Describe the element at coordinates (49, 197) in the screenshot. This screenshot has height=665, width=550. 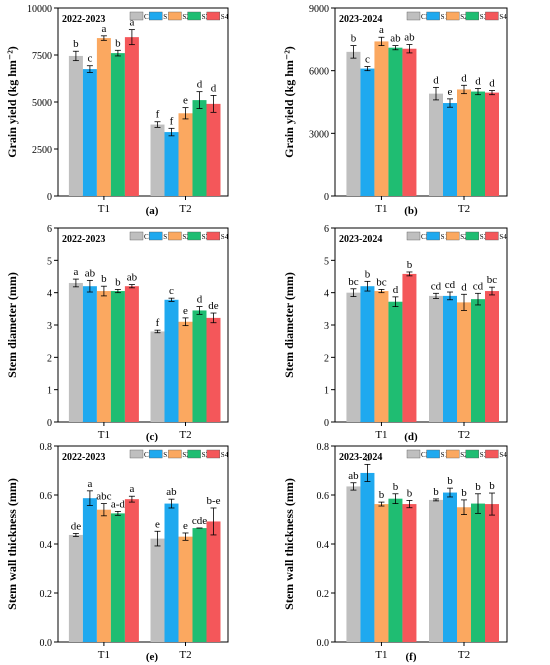
I see `y-tick-label: 0` at that location.